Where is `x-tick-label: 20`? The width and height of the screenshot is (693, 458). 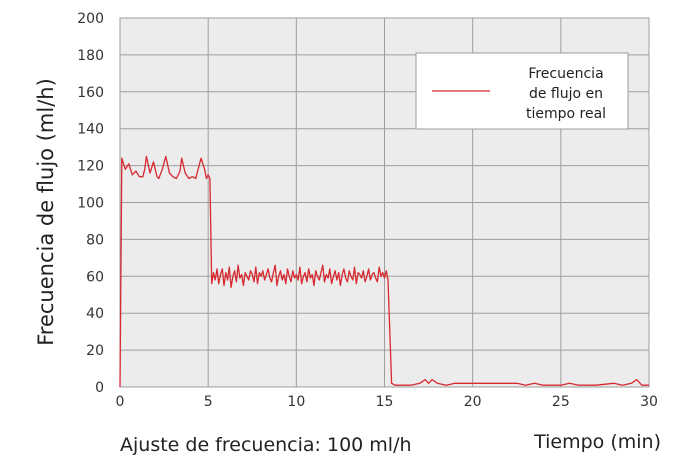
x-tick-label: 20 is located at coordinates (473, 402).